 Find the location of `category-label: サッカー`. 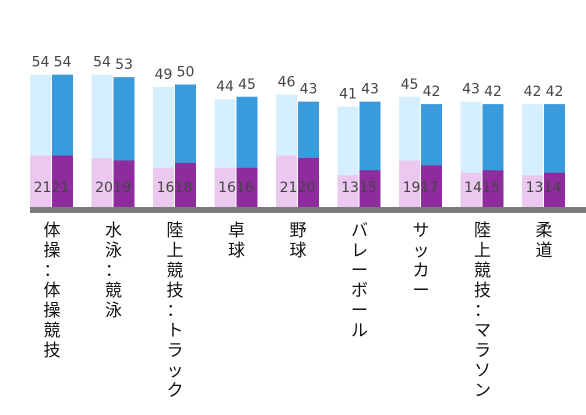

category-label: サッカー is located at coordinates (421, 261).